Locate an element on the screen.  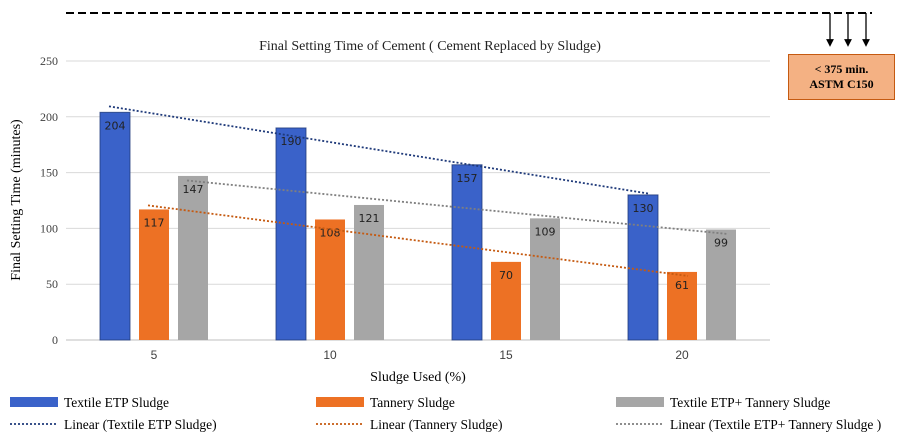
limit-line1: < 375 min. is located at coordinates (841, 69).